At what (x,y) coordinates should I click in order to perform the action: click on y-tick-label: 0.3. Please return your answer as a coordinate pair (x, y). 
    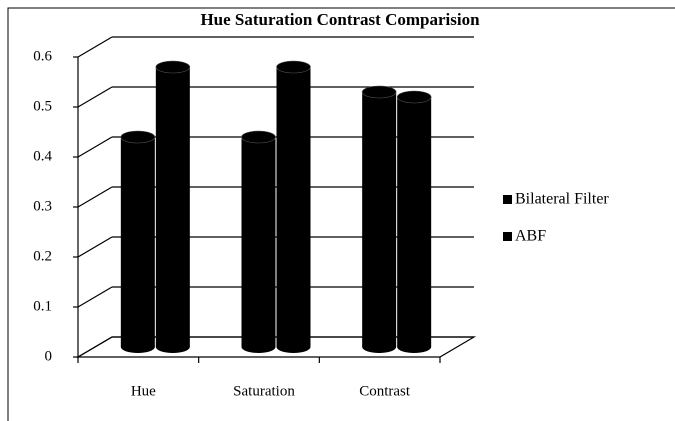
    Looking at the image, I should click on (42, 206).